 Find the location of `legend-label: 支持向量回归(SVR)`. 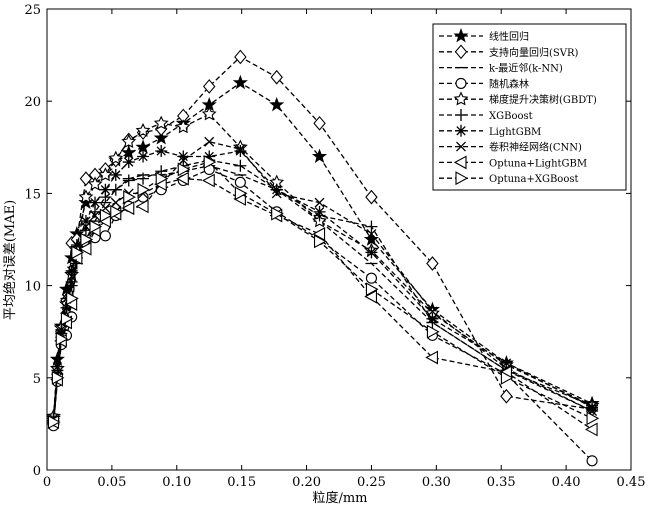

legend-label: 支持向量回归(SVR) is located at coordinates (534, 52).